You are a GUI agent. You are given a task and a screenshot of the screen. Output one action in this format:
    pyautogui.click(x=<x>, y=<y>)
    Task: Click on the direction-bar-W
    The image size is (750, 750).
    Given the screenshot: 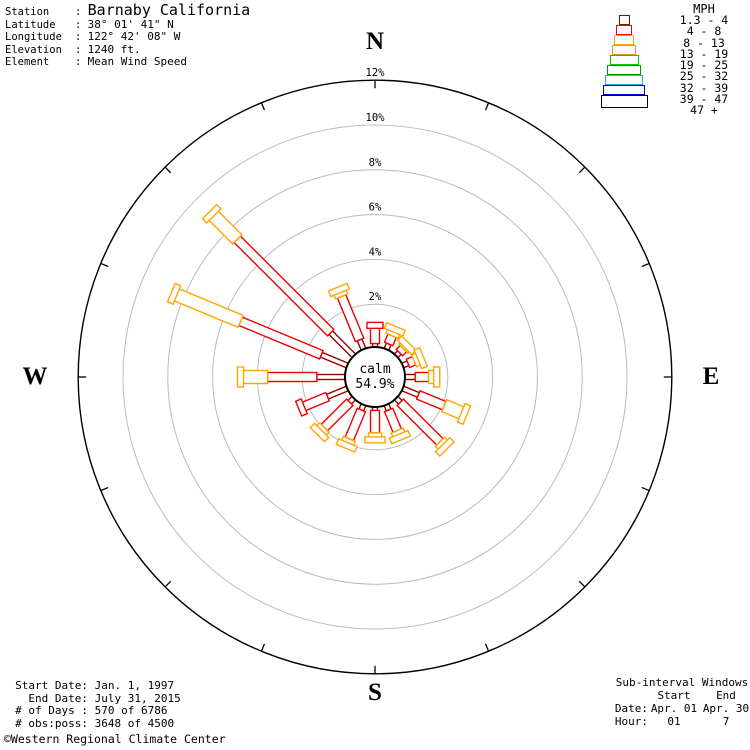 What is the action you would take?
    pyautogui.click(x=291, y=377)
    